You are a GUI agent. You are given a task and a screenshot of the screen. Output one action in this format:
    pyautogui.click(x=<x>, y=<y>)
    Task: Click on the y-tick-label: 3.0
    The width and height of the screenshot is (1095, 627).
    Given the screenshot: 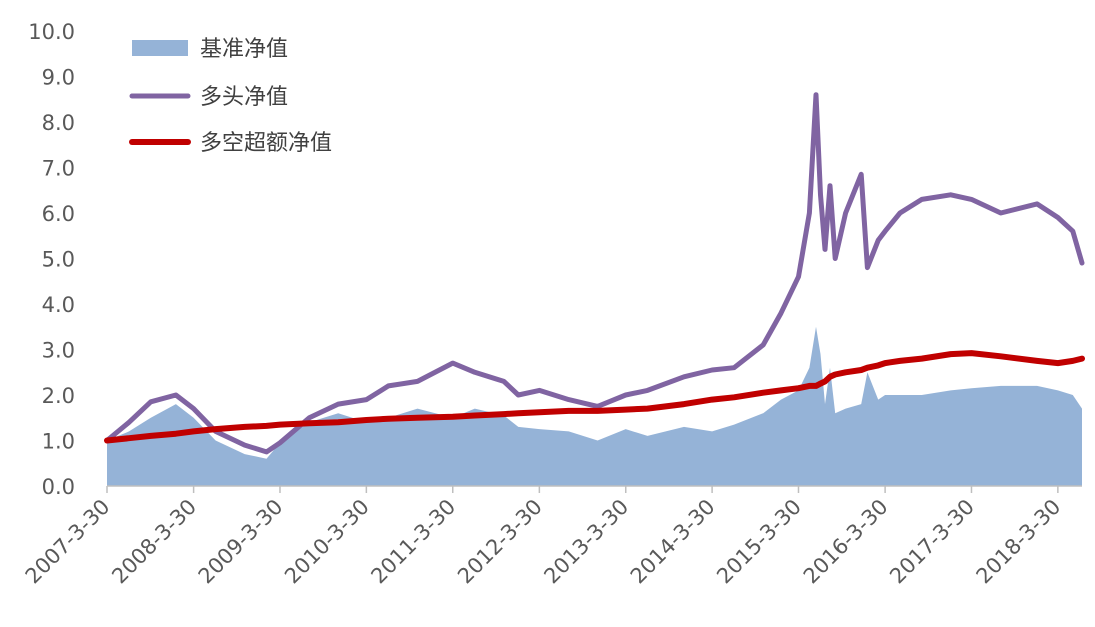 What is the action you would take?
    pyautogui.click(x=58, y=351)
    